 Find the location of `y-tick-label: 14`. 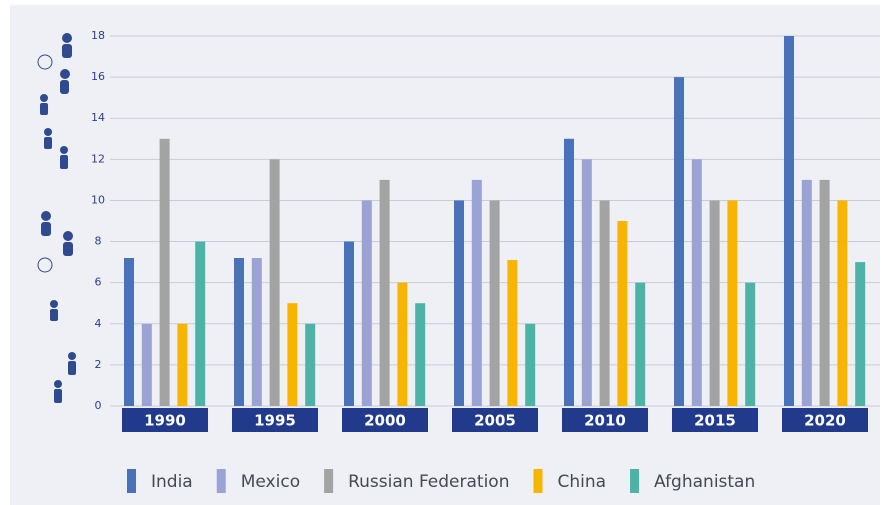

y-tick-label: 14 is located at coordinates (98, 117).